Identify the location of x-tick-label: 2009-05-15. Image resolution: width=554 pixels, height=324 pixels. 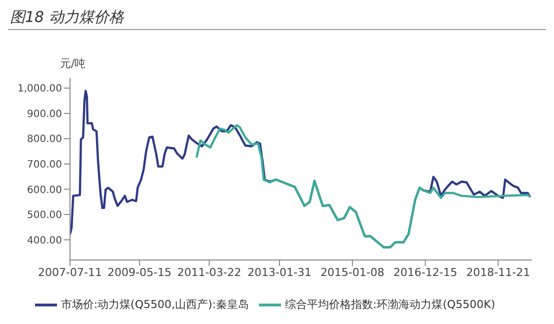
(140, 272).